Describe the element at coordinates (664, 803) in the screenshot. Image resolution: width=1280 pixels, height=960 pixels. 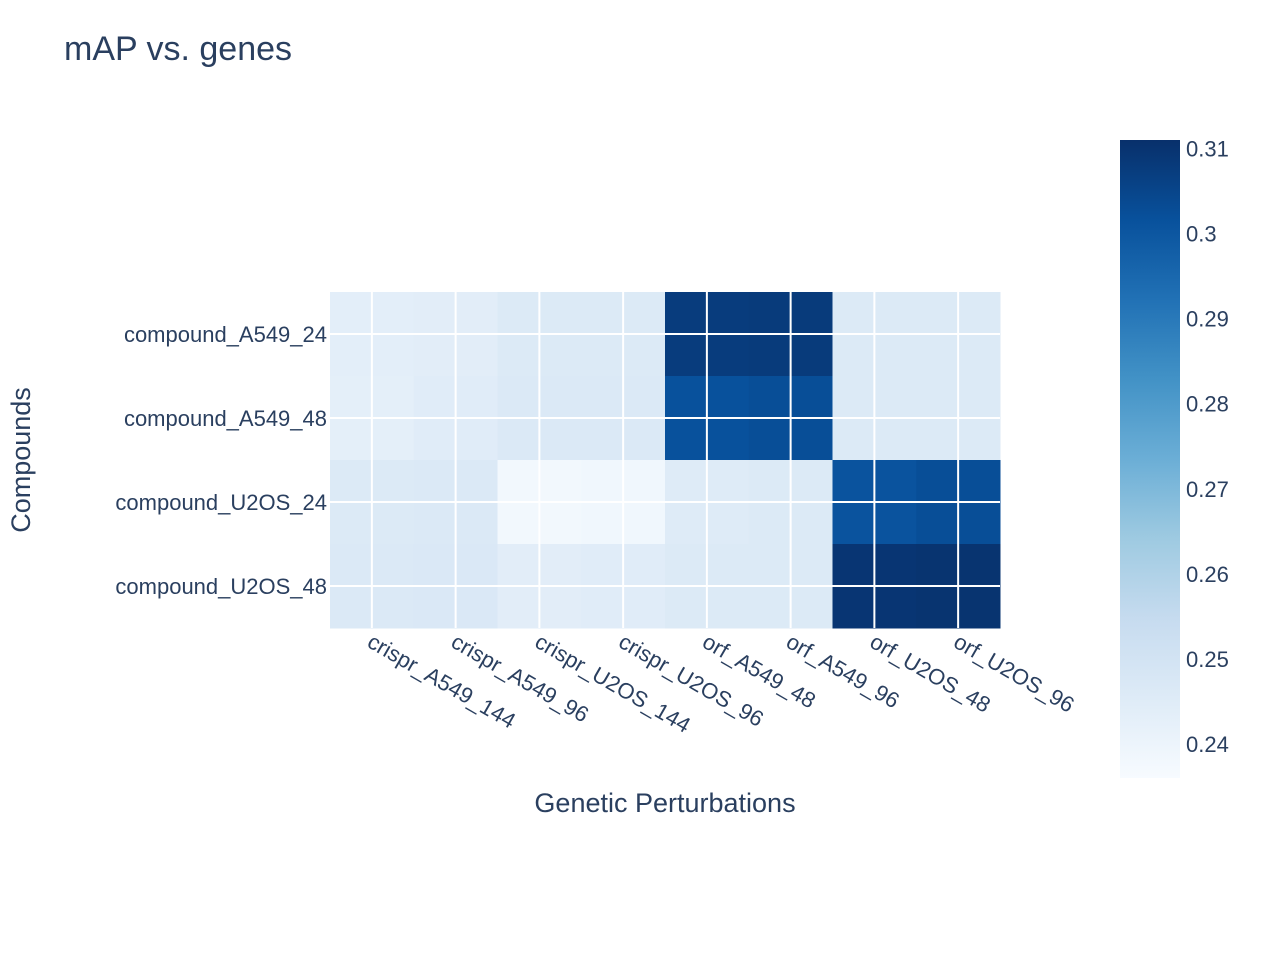
I see `x-axis-title: Genetic Perturbations` at that location.